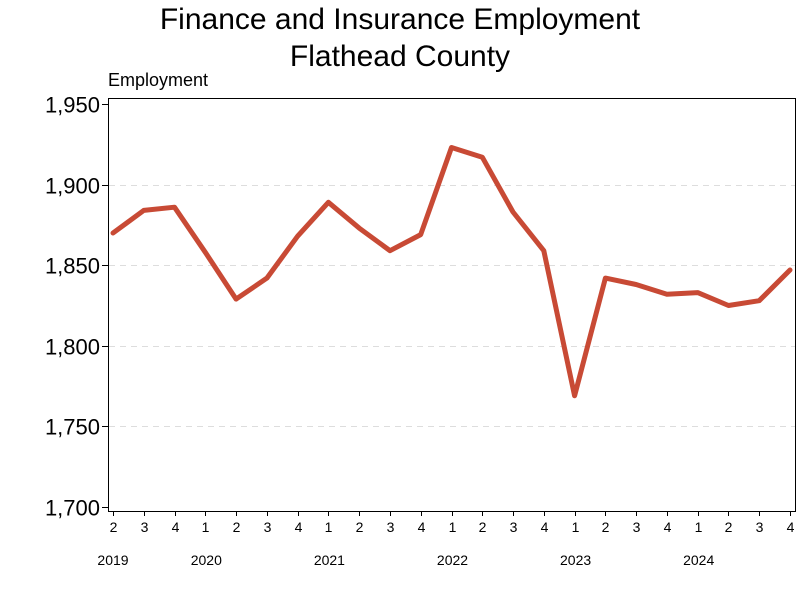 The width and height of the screenshot is (800, 600). What do you see at coordinates (452, 560) in the screenshot?
I see `x-year-label: 2022` at bounding box center [452, 560].